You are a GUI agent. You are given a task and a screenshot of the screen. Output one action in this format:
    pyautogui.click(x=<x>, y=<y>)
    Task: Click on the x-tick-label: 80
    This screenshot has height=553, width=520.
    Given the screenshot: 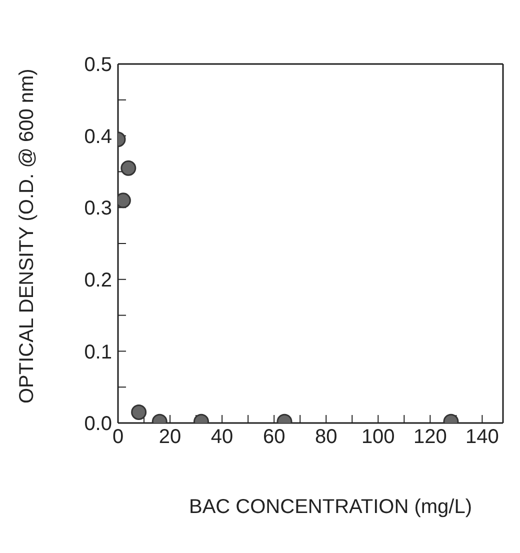 What is the action you would take?
    pyautogui.click(x=326, y=437)
    